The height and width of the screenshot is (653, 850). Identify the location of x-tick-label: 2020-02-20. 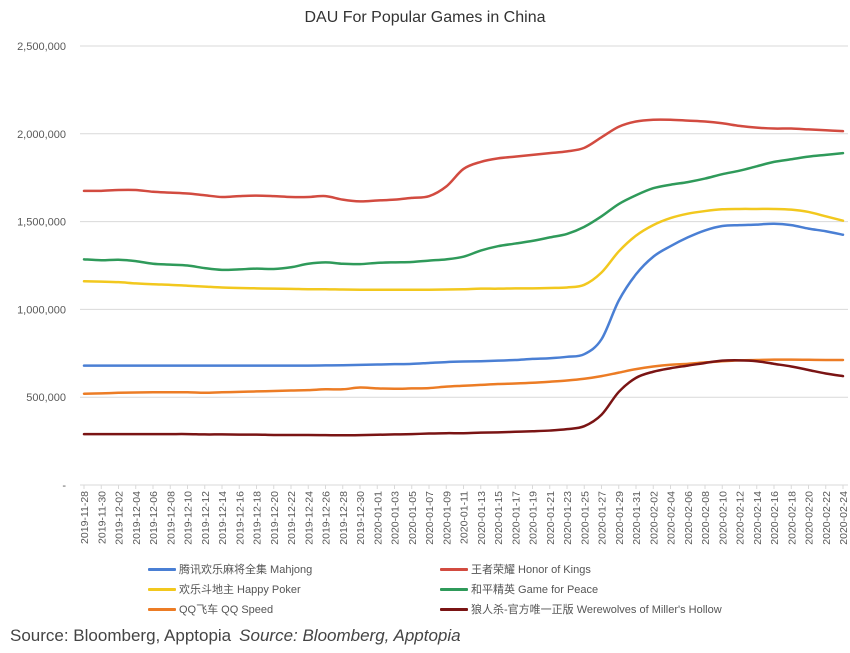
(810, 518).